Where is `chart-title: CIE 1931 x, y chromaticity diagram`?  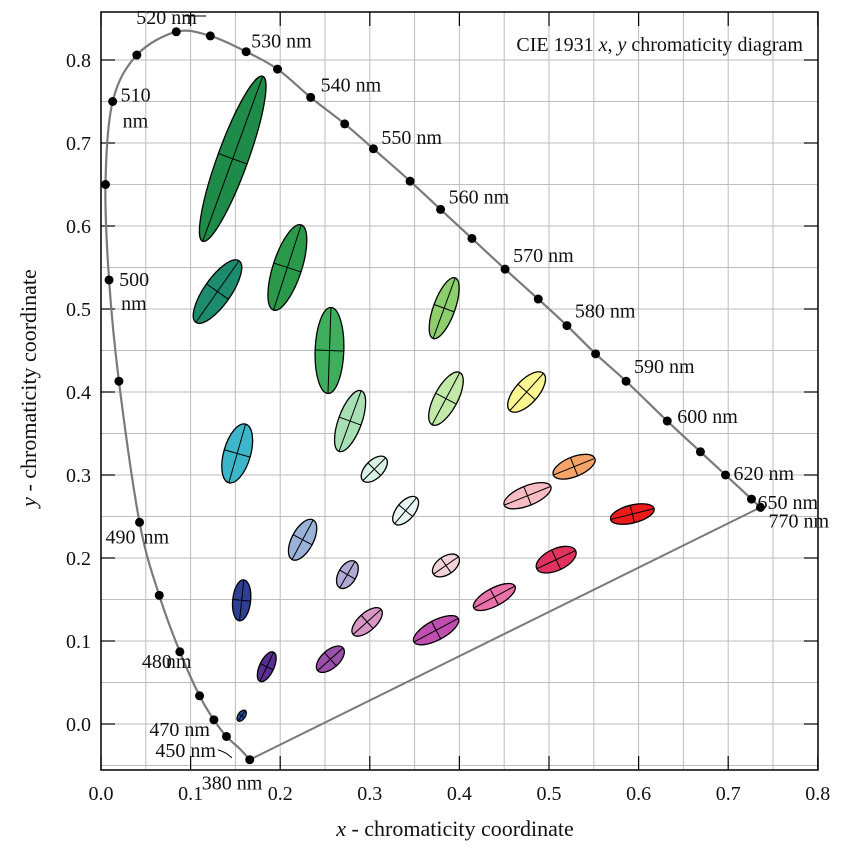 chart-title: CIE 1931 x, y chromaticity diagram is located at coordinates (659, 45).